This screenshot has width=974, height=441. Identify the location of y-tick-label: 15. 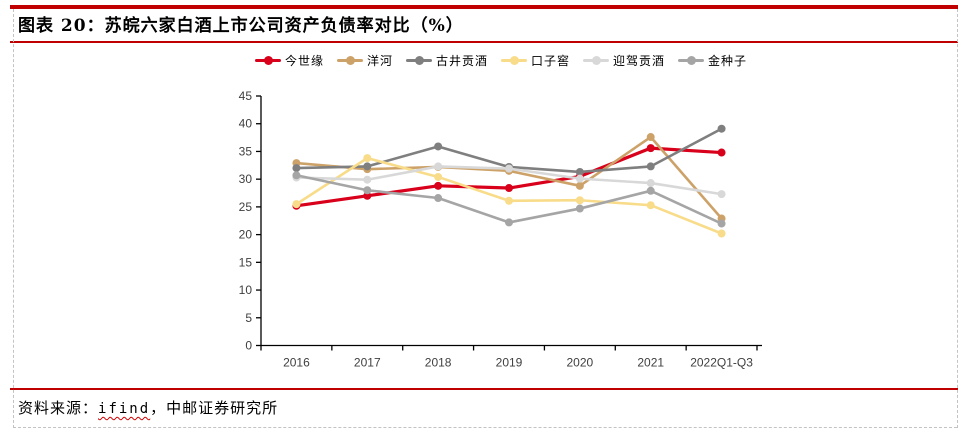
(246, 262).